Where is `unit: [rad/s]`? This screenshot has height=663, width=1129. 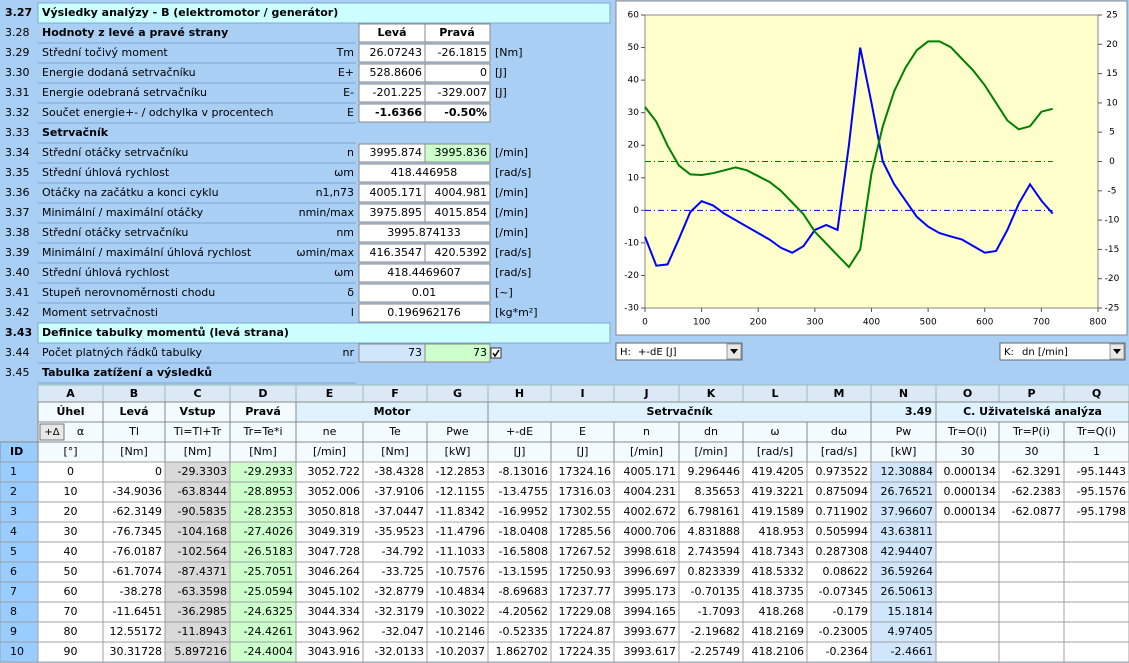 unit: [rad/s] is located at coordinates (513, 252).